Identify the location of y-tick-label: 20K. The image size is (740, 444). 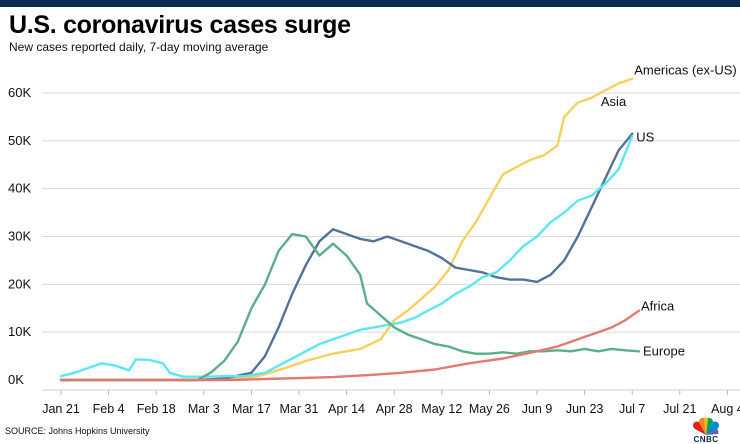
(19, 283).